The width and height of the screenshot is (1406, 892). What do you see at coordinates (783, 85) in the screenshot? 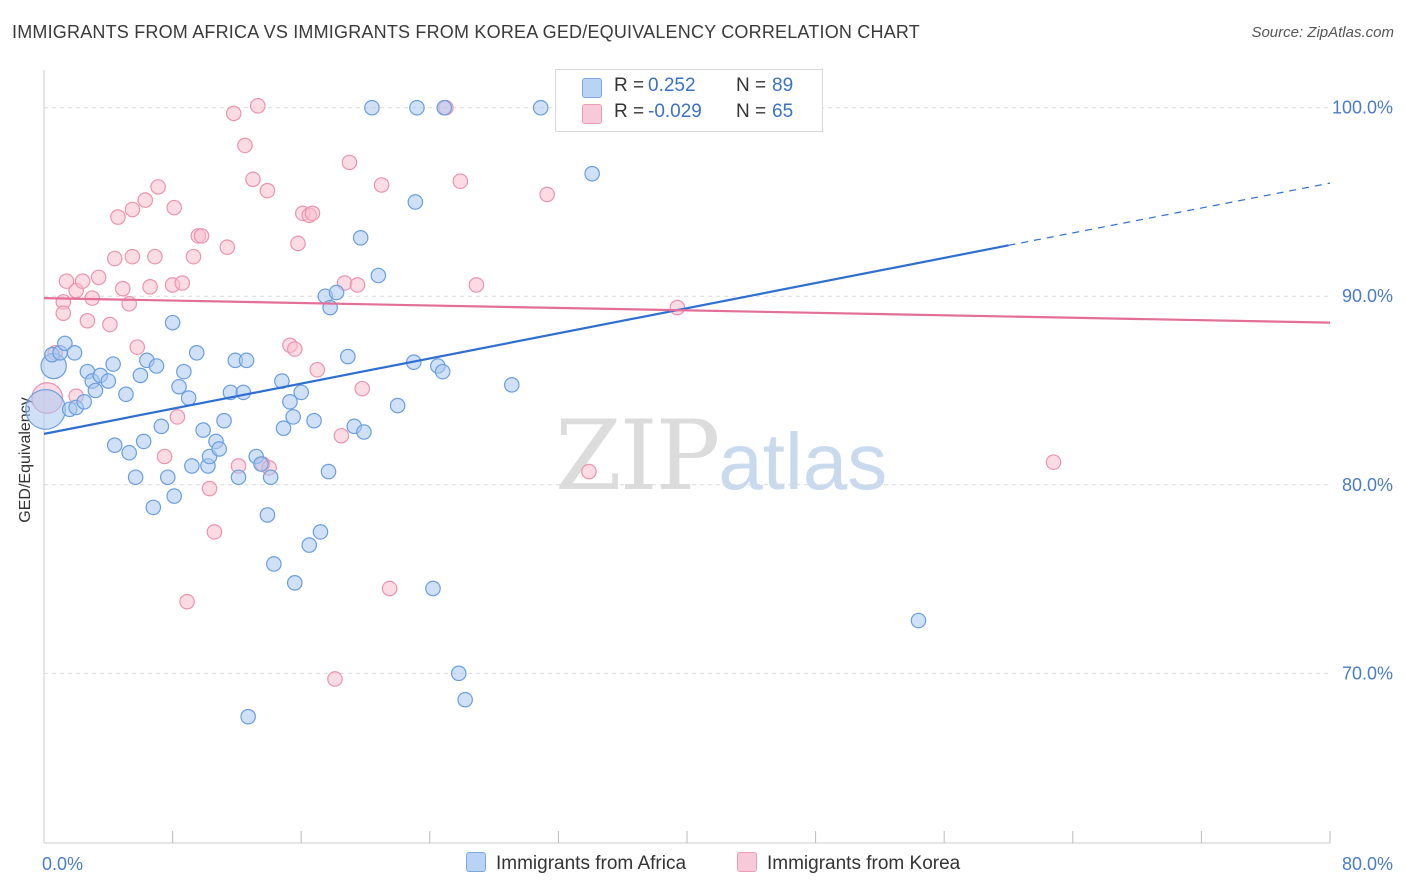
I see `legend-n-value-africa: 89` at bounding box center [783, 85].